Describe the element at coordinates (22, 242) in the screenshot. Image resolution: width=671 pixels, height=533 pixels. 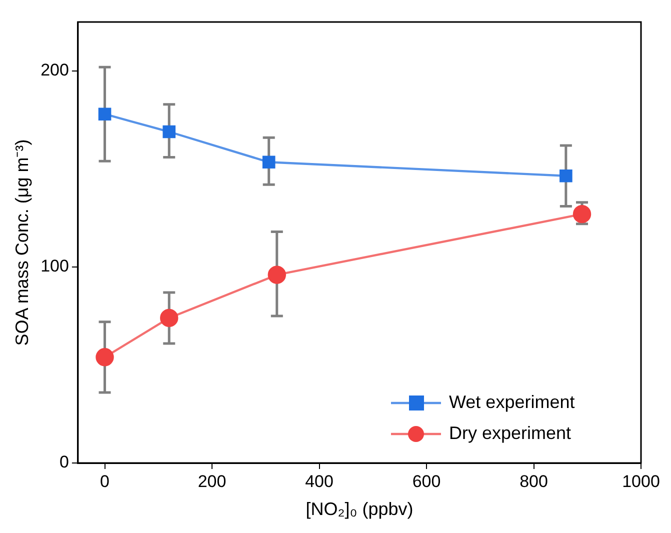
I see `y-axis-title: SOA mass Conc. (μg m⁻³)` at that location.